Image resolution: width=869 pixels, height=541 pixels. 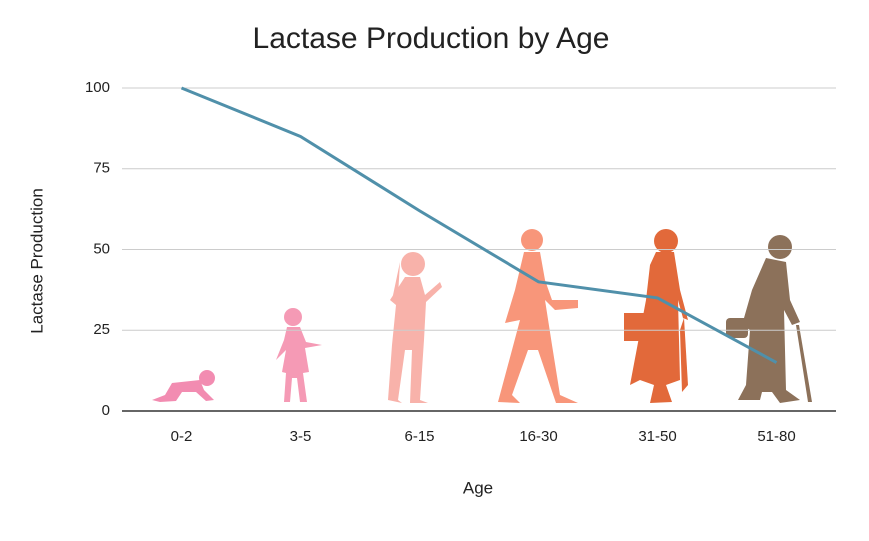 I want to click on y-axis-label: Lactase Production, so click(x=36, y=261).